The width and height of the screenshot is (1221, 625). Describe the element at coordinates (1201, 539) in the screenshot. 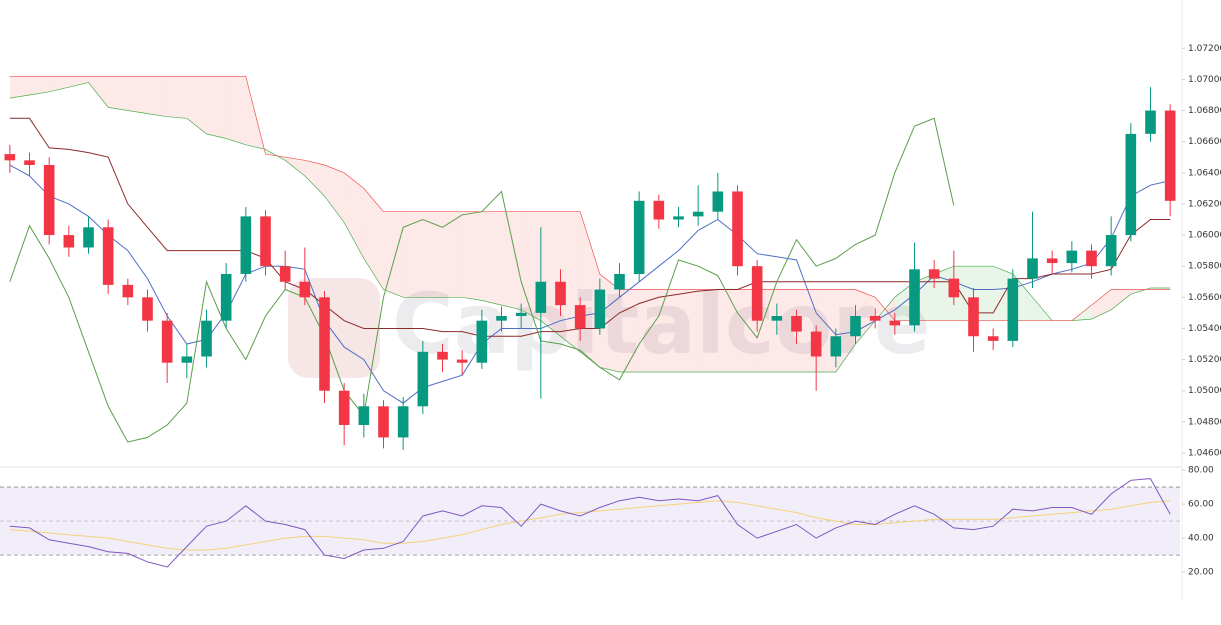

I see `y-tick-label: 40.00` at that location.